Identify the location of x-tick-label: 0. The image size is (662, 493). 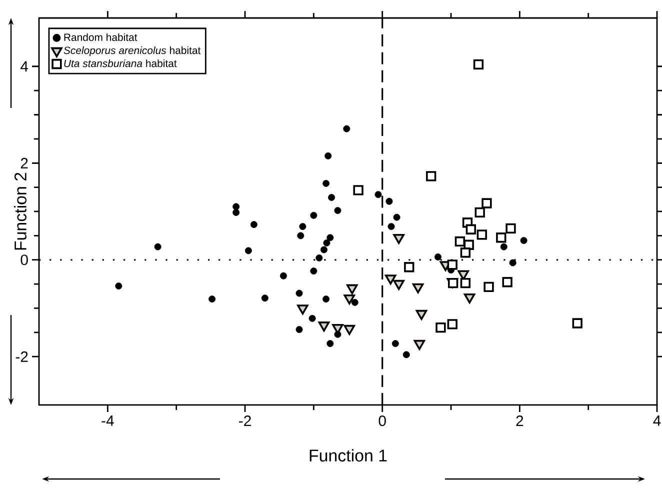
(382, 421).